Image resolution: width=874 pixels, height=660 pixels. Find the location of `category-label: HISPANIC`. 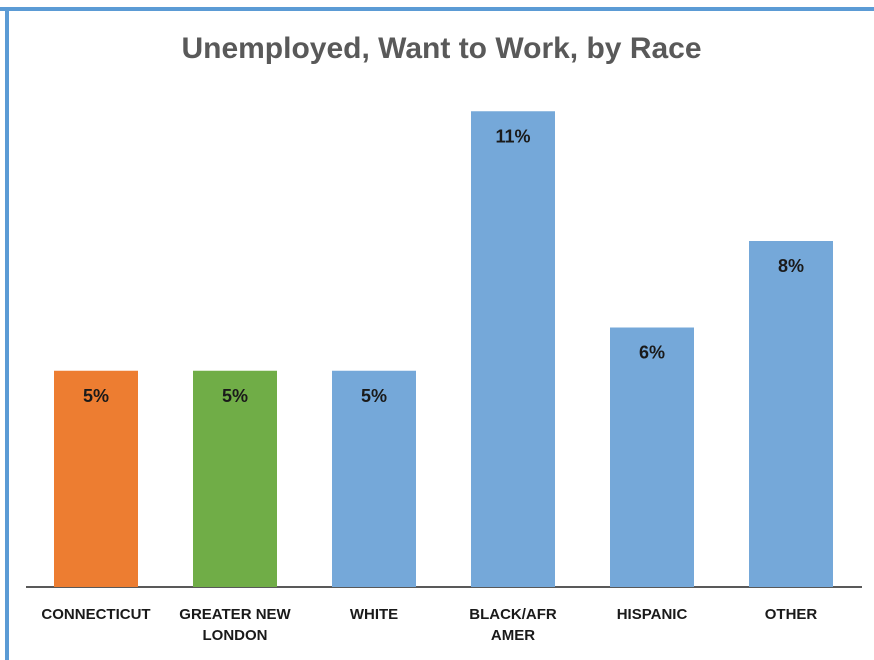

category-label: HISPANIC is located at coordinates (652, 614).